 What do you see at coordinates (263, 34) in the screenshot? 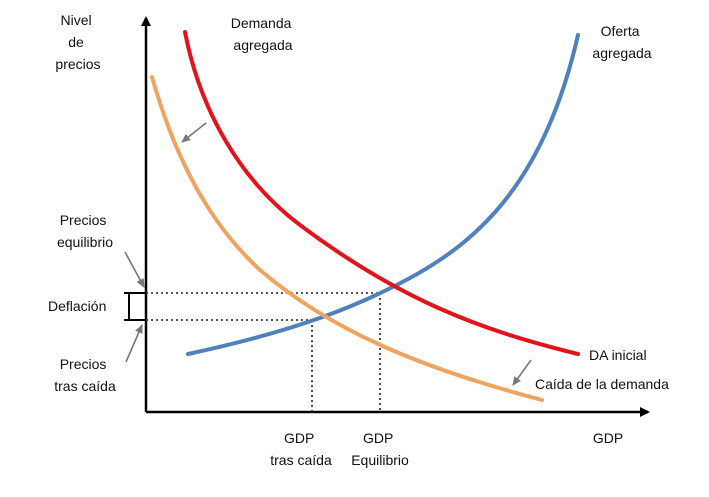
I see `demand-title: Demanda agregada` at bounding box center [263, 34].